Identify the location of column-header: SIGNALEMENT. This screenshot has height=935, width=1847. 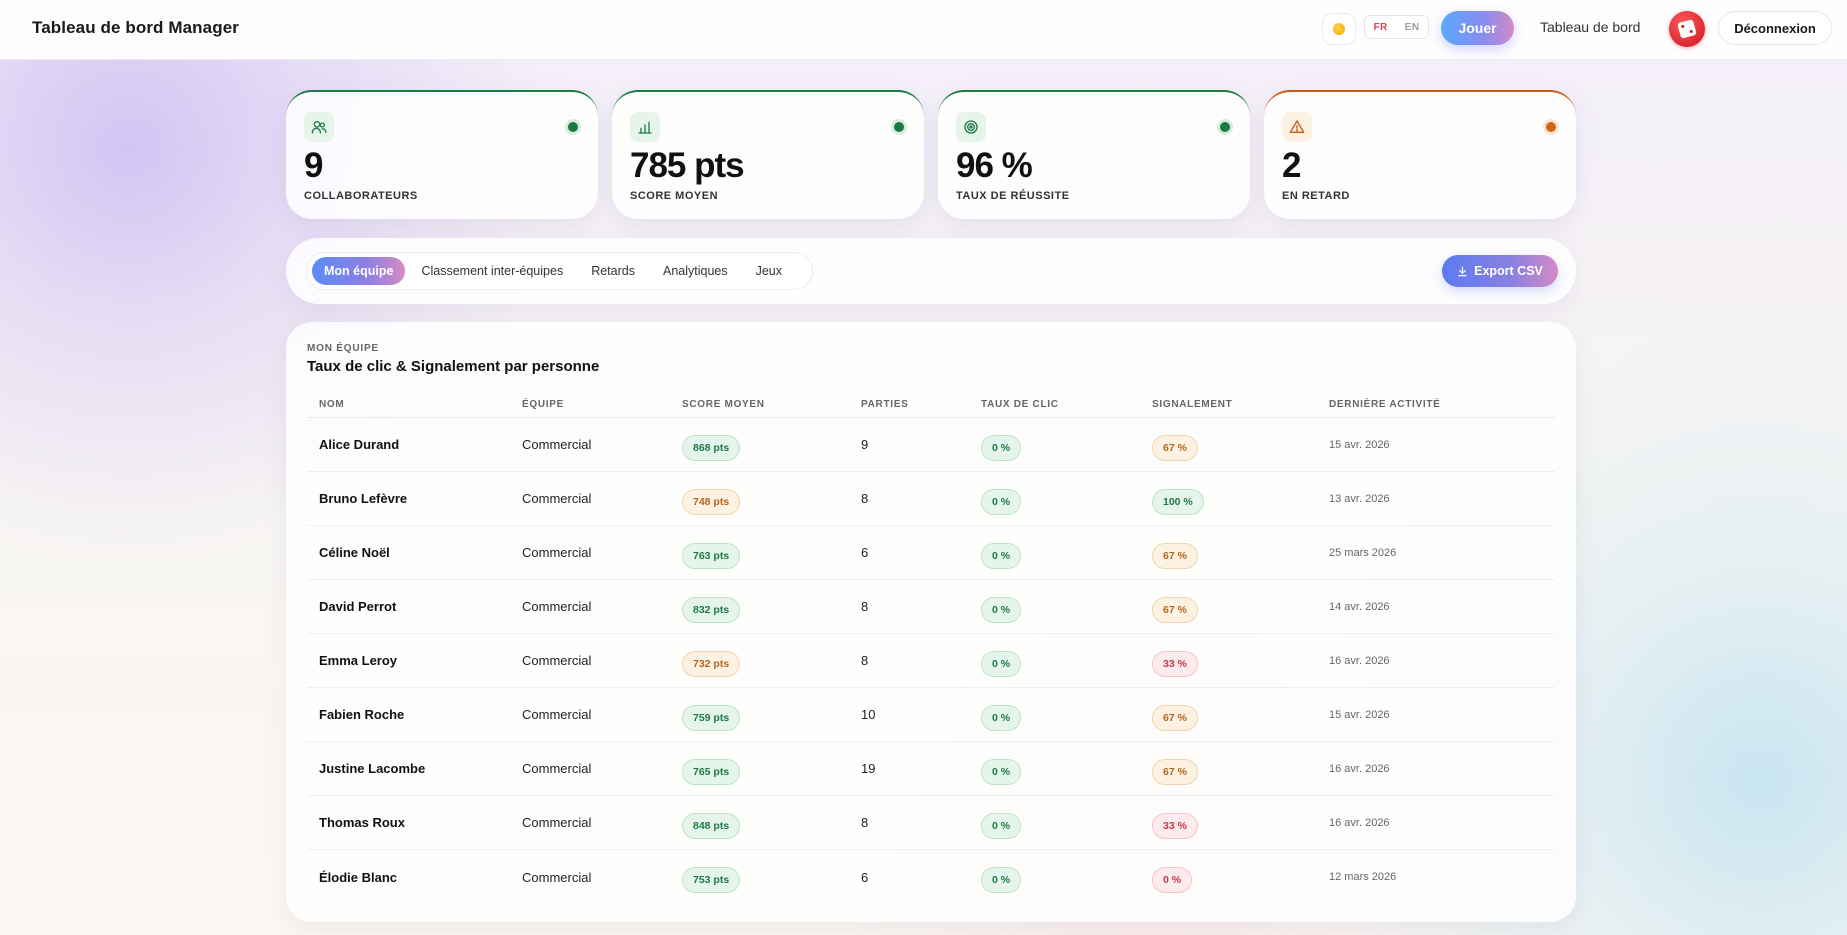
(1192, 404).